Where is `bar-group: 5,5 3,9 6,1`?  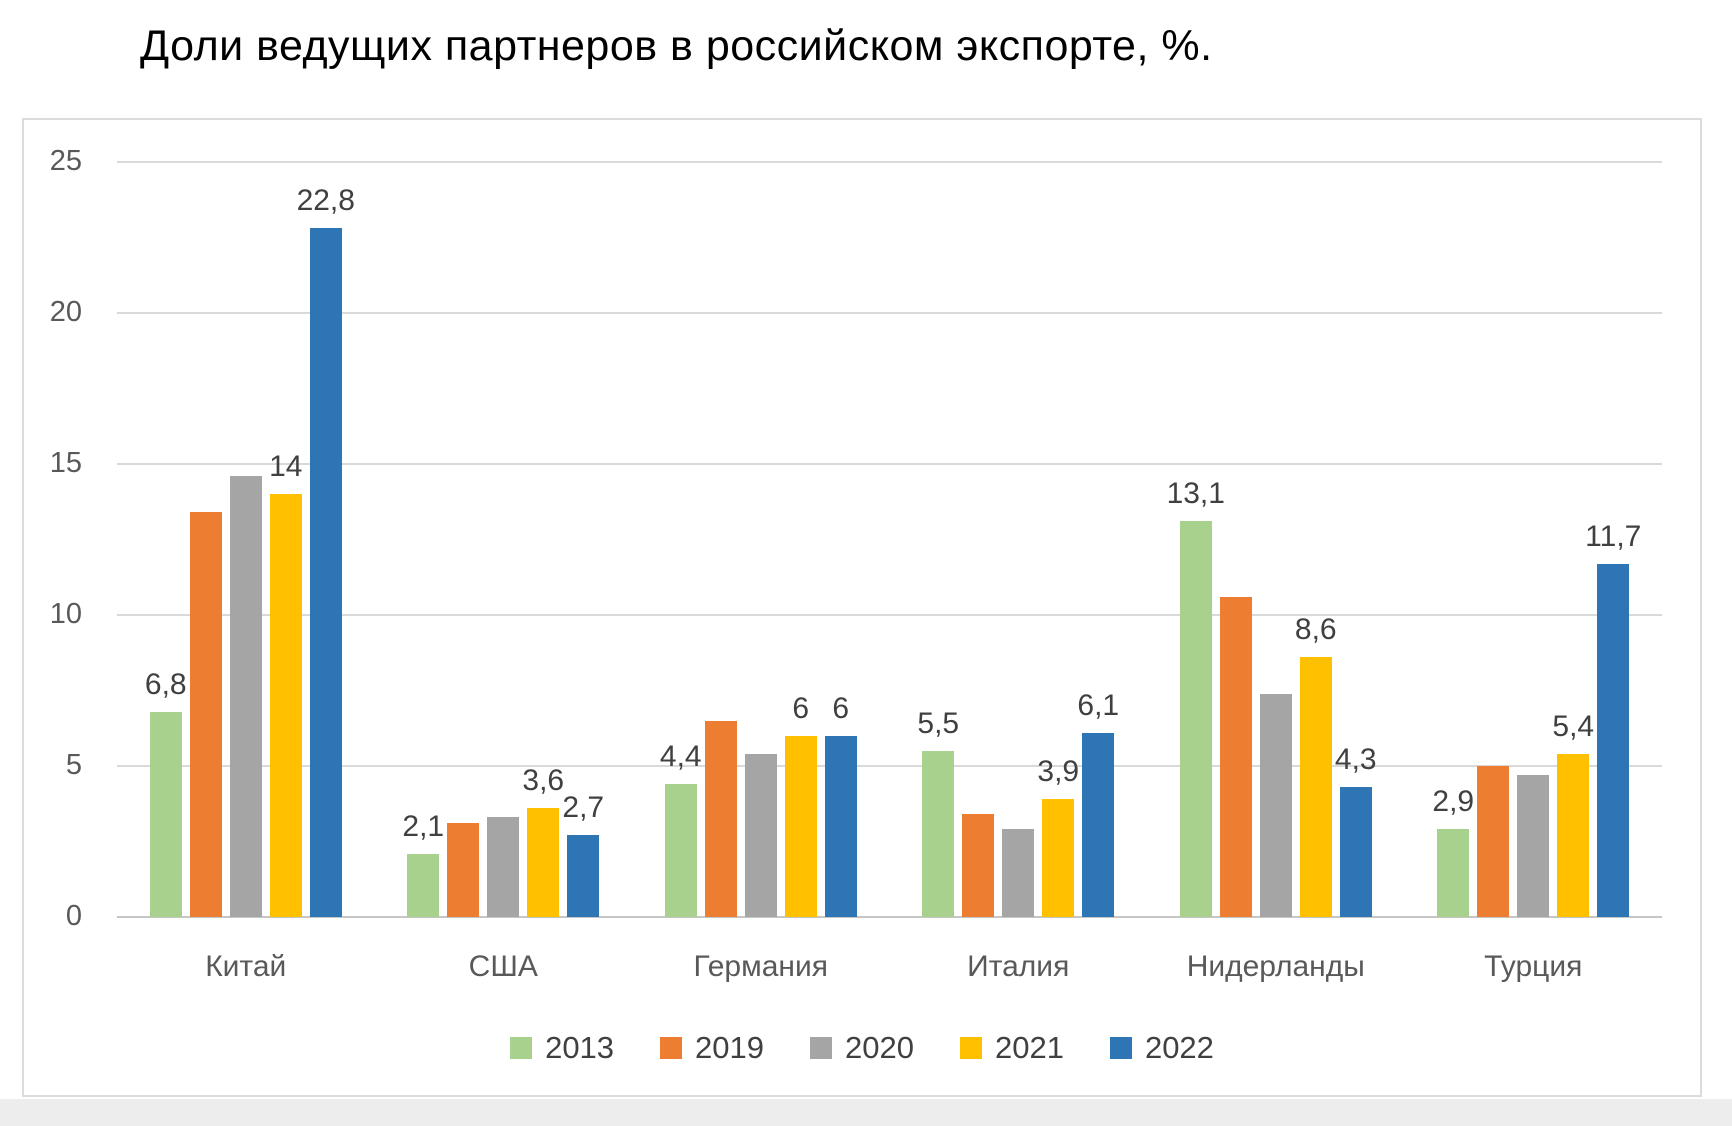
bar-group: 5,5 3,9 6,1 is located at coordinates (1019, 539).